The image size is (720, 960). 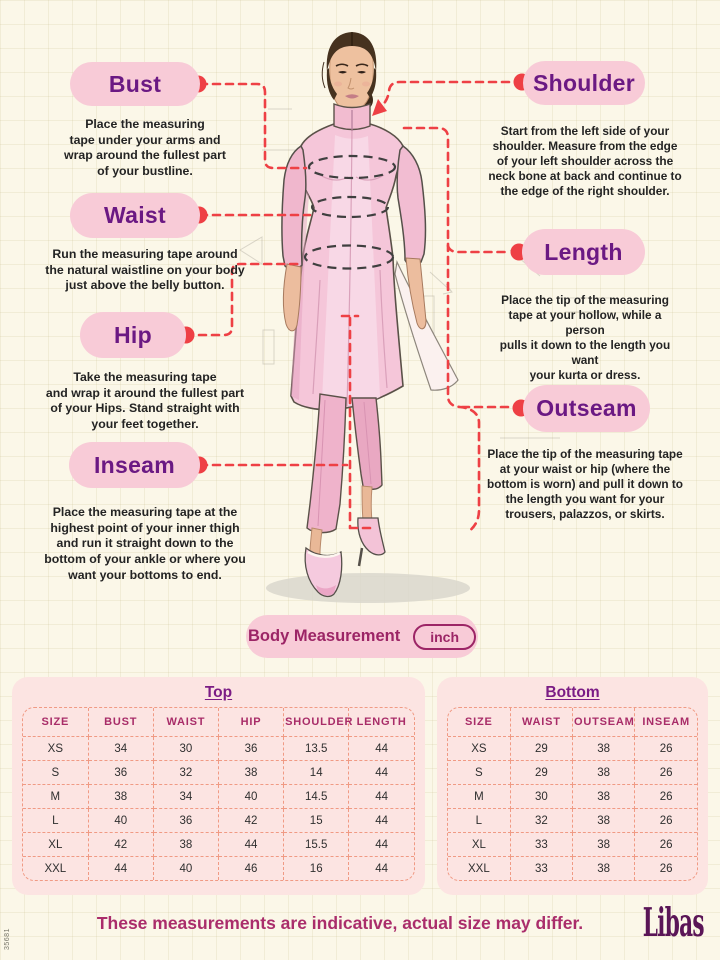 I want to click on table-header-cell: LENGTH, so click(x=381, y=722).